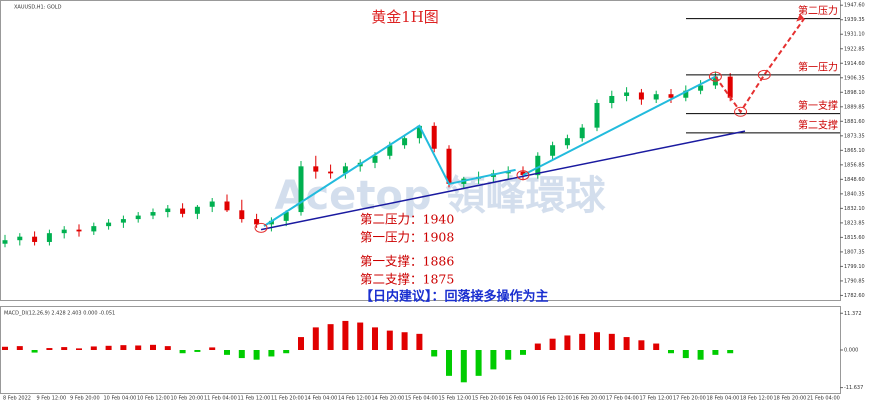  What do you see at coordinates (407, 219) in the screenshot?
I see `note: 第二压力：1940` at bounding box center [407, 219].